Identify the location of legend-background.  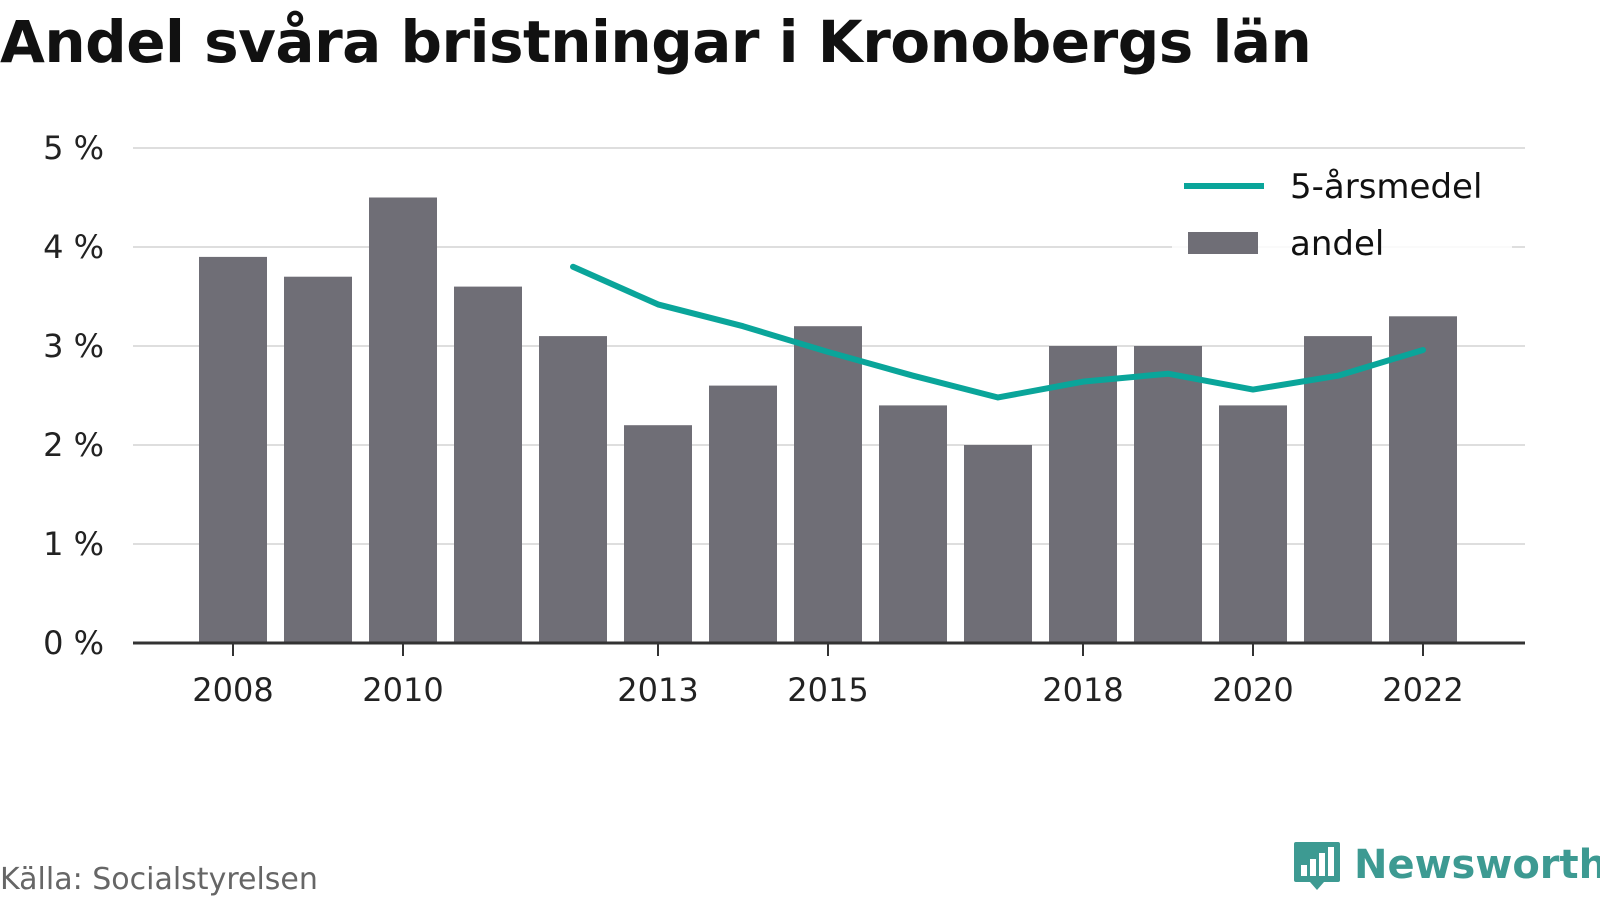
(1342, 217).